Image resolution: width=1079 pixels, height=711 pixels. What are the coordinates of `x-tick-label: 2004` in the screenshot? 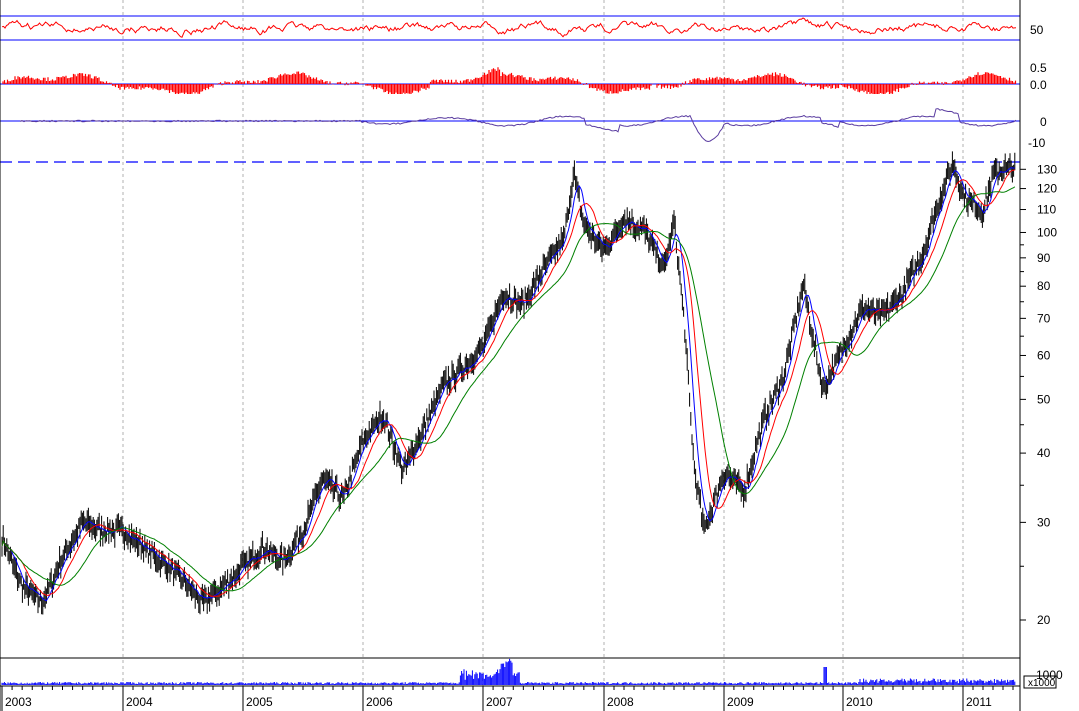 It's located at (139, 702).